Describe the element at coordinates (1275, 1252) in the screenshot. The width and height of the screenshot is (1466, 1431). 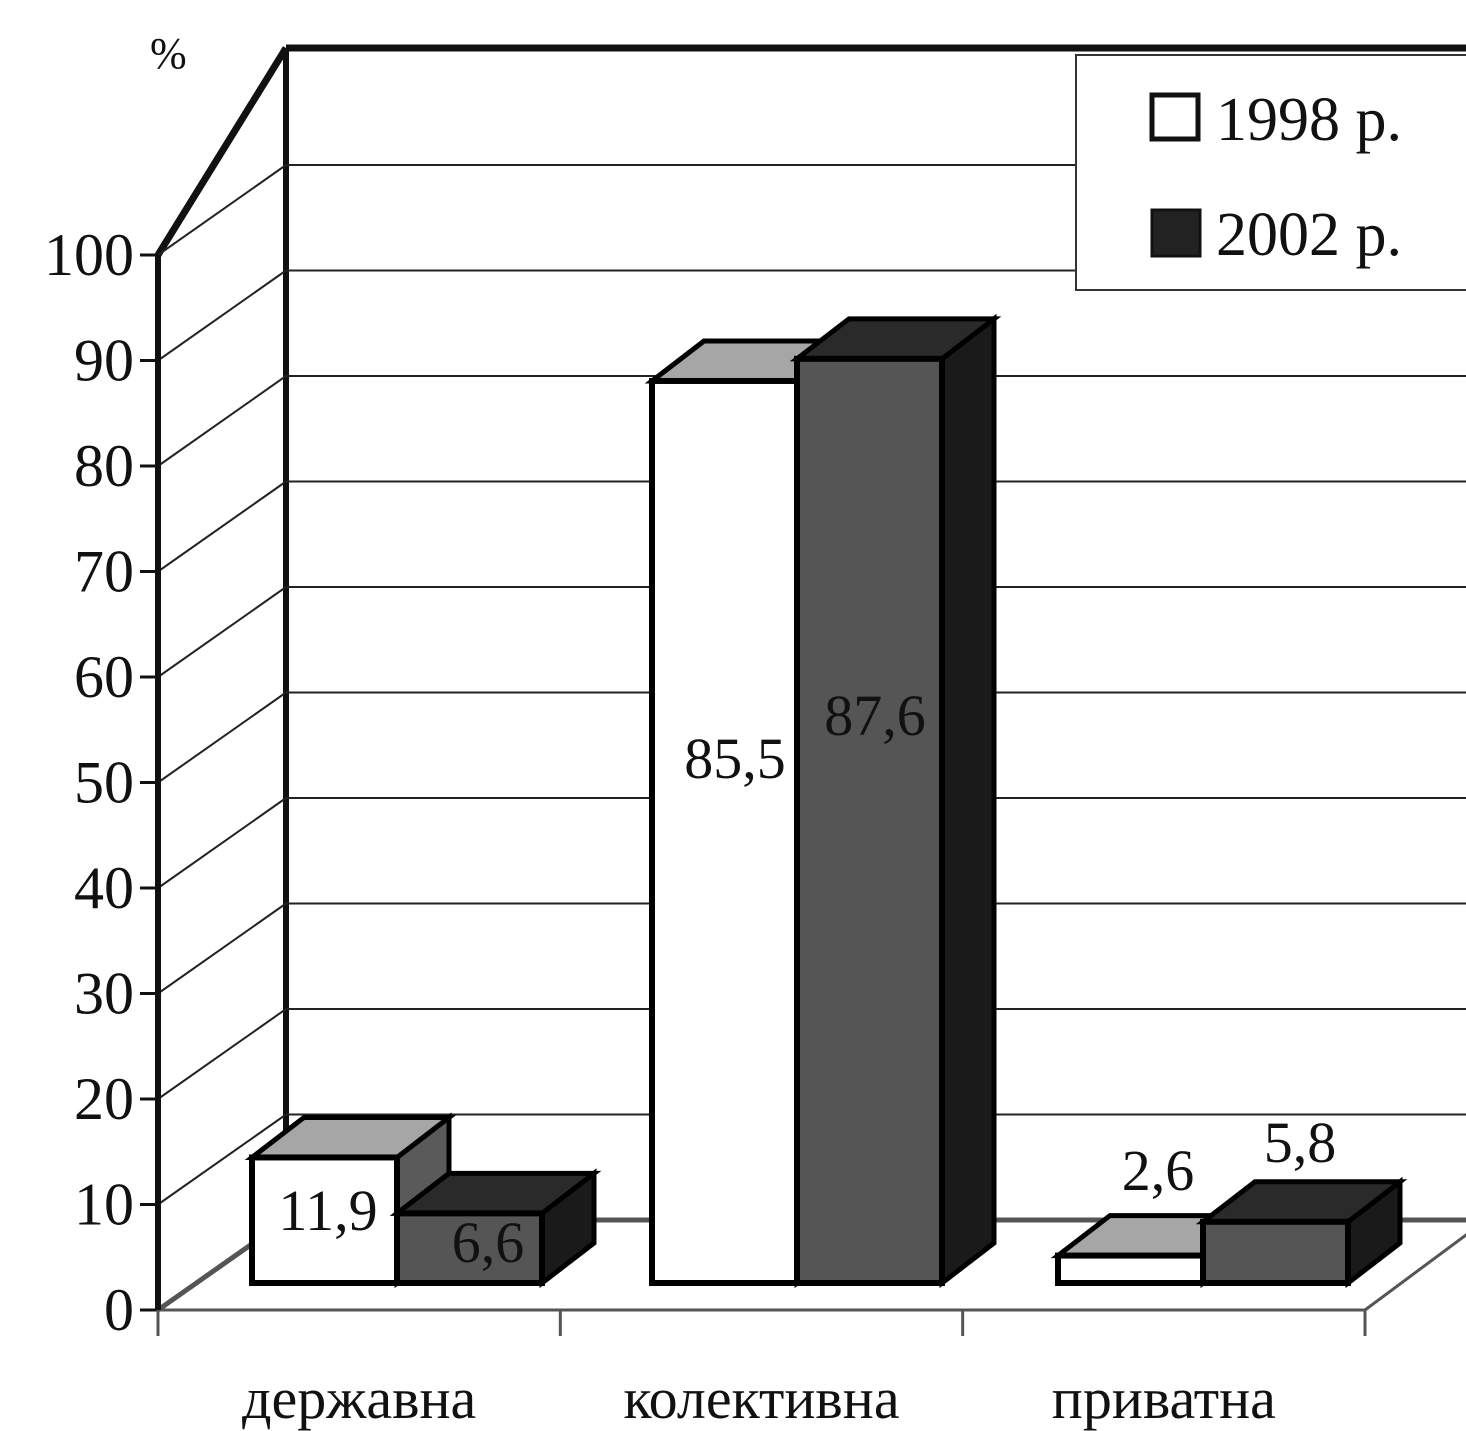
I see `bar-3-2002-front` at that location.